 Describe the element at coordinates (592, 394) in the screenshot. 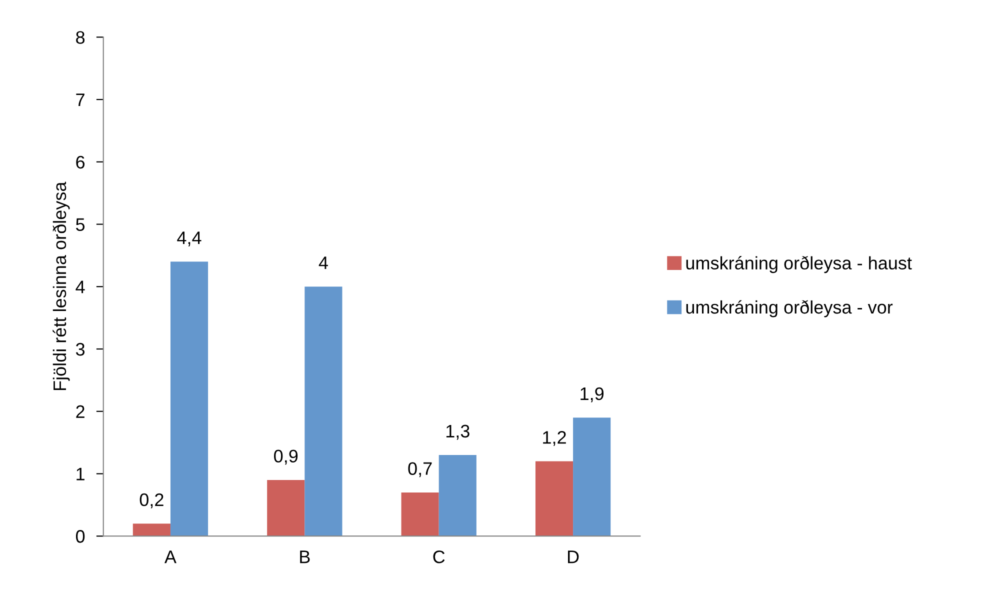

I see `data-label: 1,9` at that location.